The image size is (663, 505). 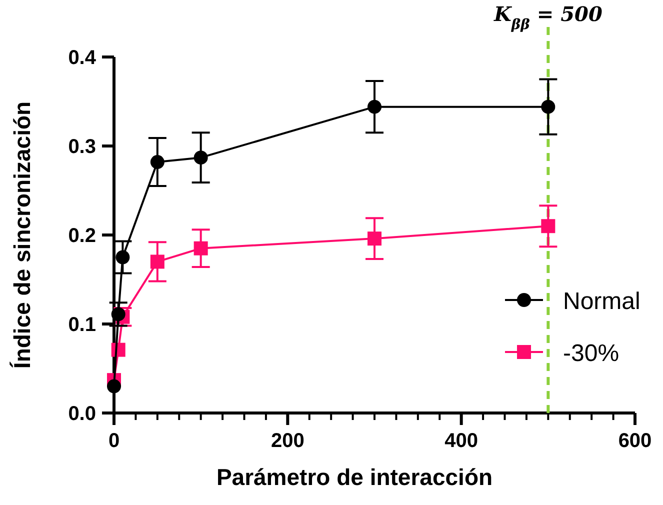 I want to click on y-tick-label: 0.2, so click(x=82, y=236).